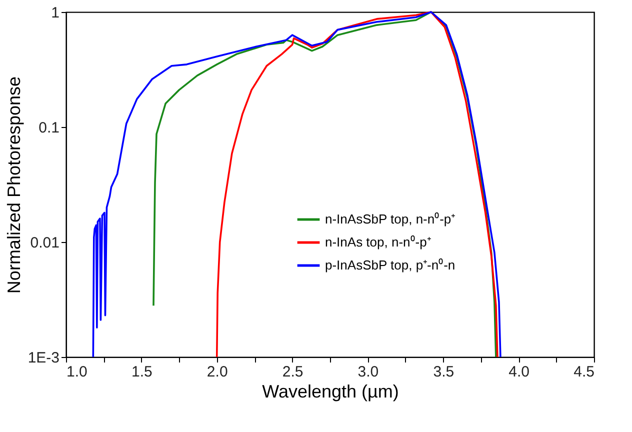 Image resolution: width=632 pixels, height=432 pixels. Describe the element at coordinates (44, 358) in the screenshot. I see `y-tick-label: 1E-3` at that location.